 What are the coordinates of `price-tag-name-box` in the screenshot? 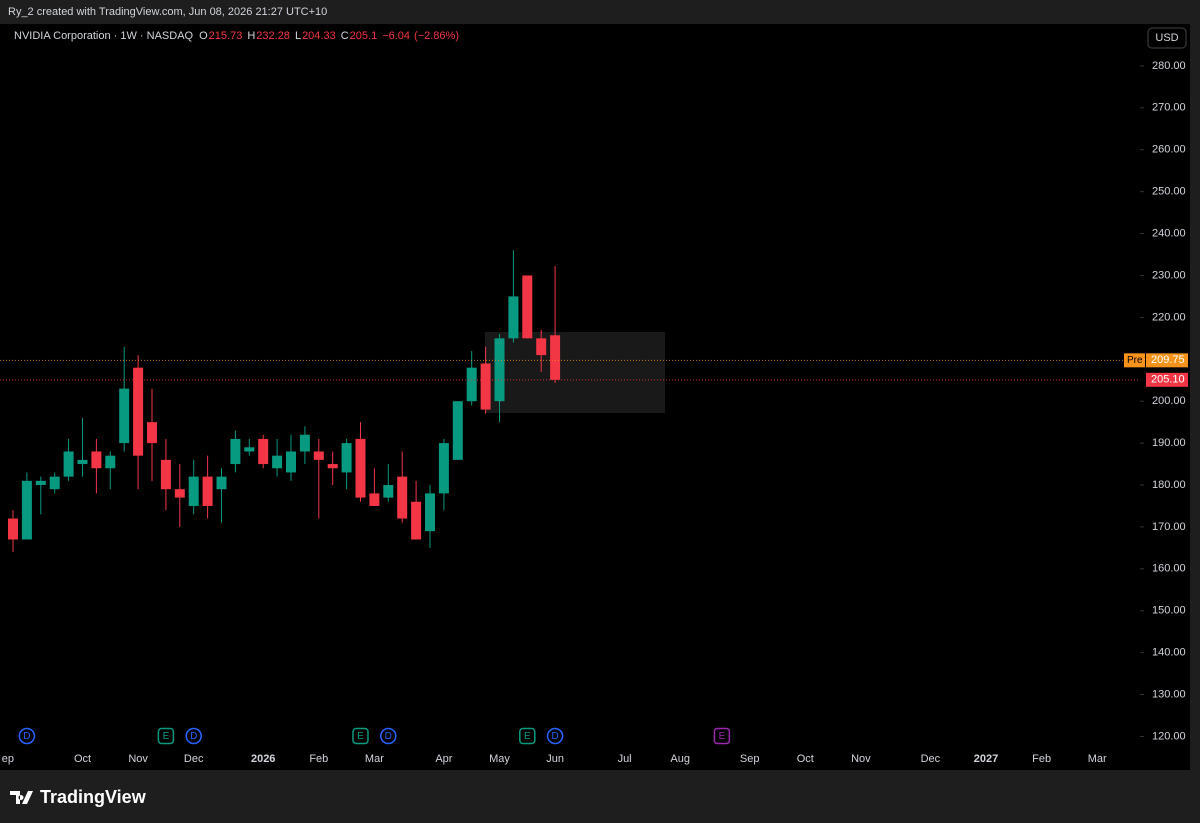 It's located at (1134, 360).